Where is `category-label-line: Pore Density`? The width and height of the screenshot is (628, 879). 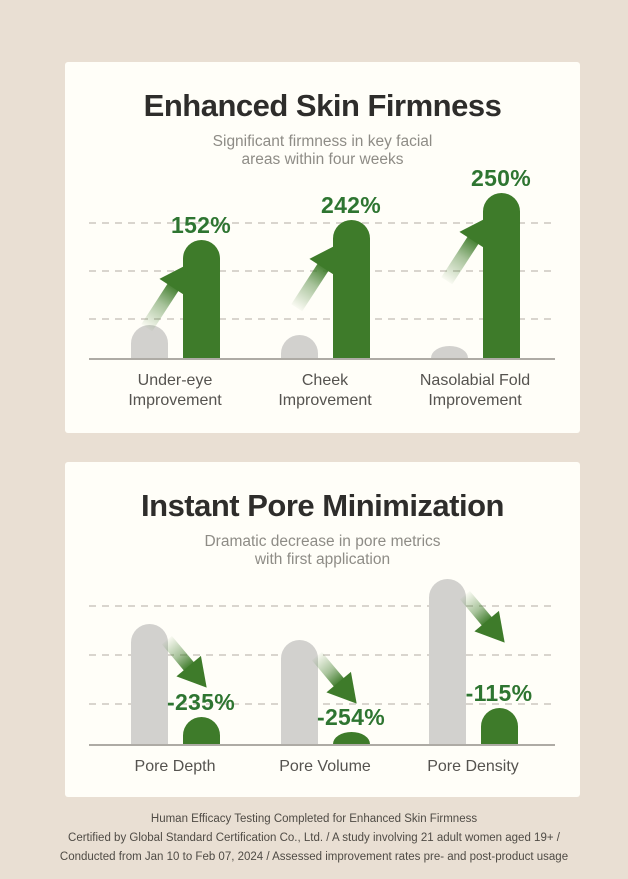 category-label-line: Pore Density is located at coordinates (473, 766).